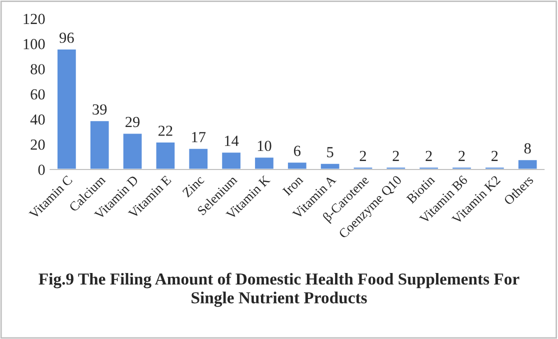 Image resolution: width=558 pixels, height=339 pixels. What do you see at coordinates (37, 69) in the screenshot?
I see `y-tick-label: 80` at bounding box center [37, 69].